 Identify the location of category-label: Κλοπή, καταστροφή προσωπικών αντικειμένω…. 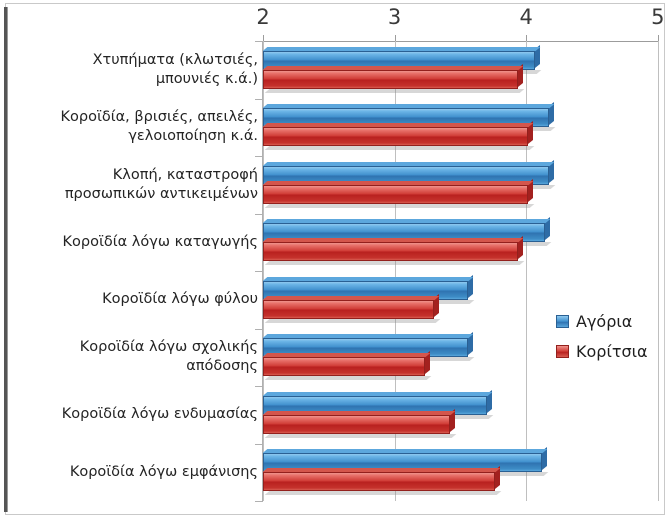
(161, 184).